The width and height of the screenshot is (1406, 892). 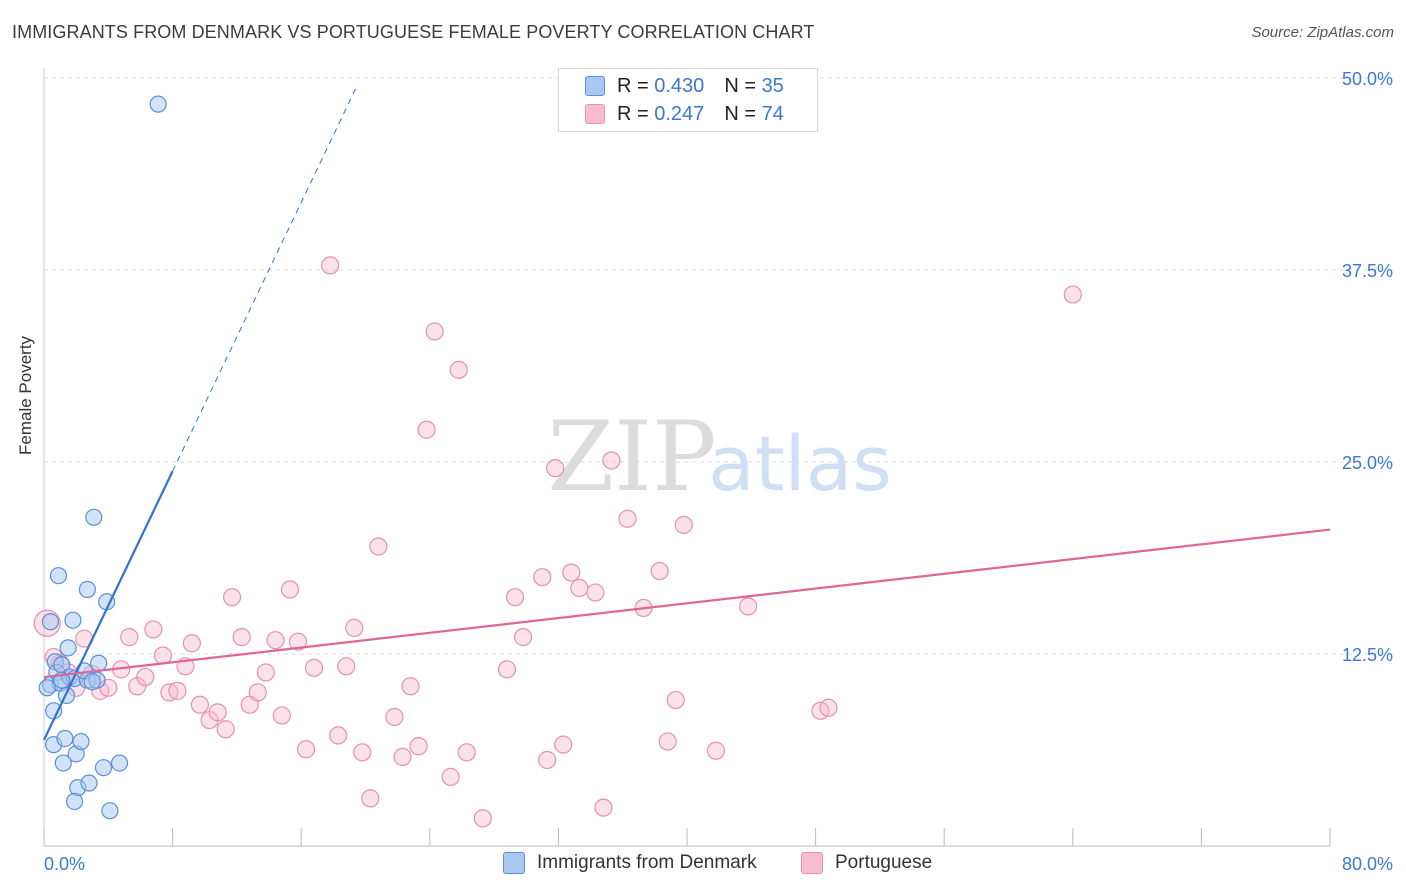 What do you see at coordinates (647, 862) in the screenshot?
I see `legend-label-denmark: Immigrants from Denmark` at bounding box center [647, 862].